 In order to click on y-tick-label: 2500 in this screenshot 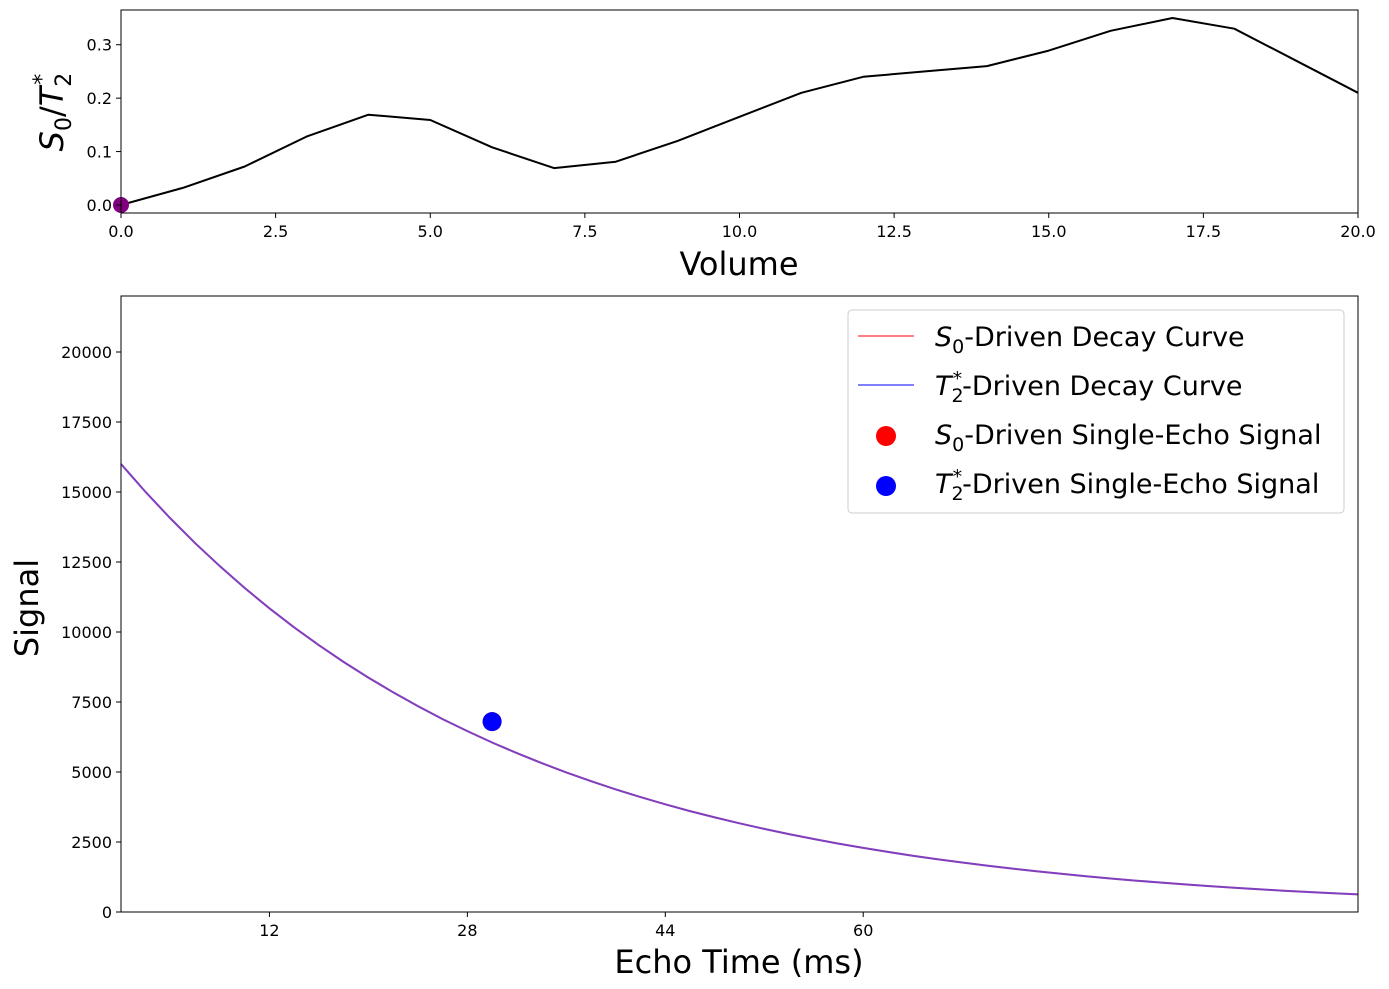, I will do `click(91, 842)`.